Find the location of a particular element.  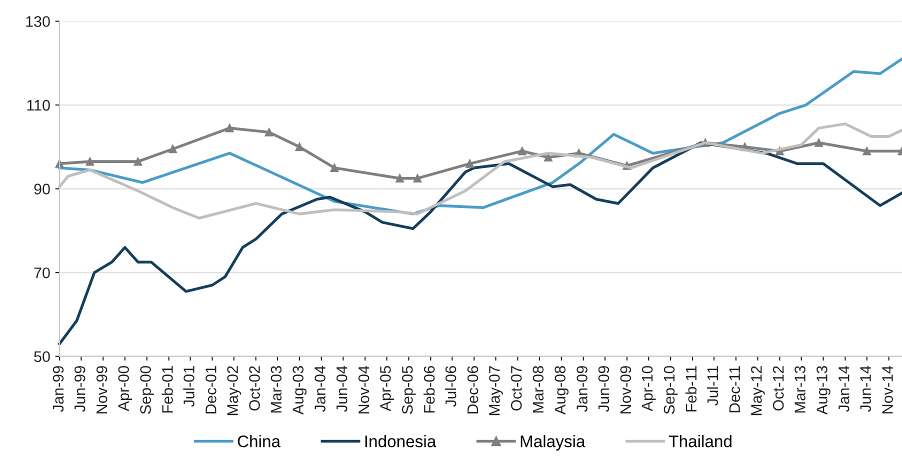

x-tick-label: Sep-10 is located at coordinates (671, 390).